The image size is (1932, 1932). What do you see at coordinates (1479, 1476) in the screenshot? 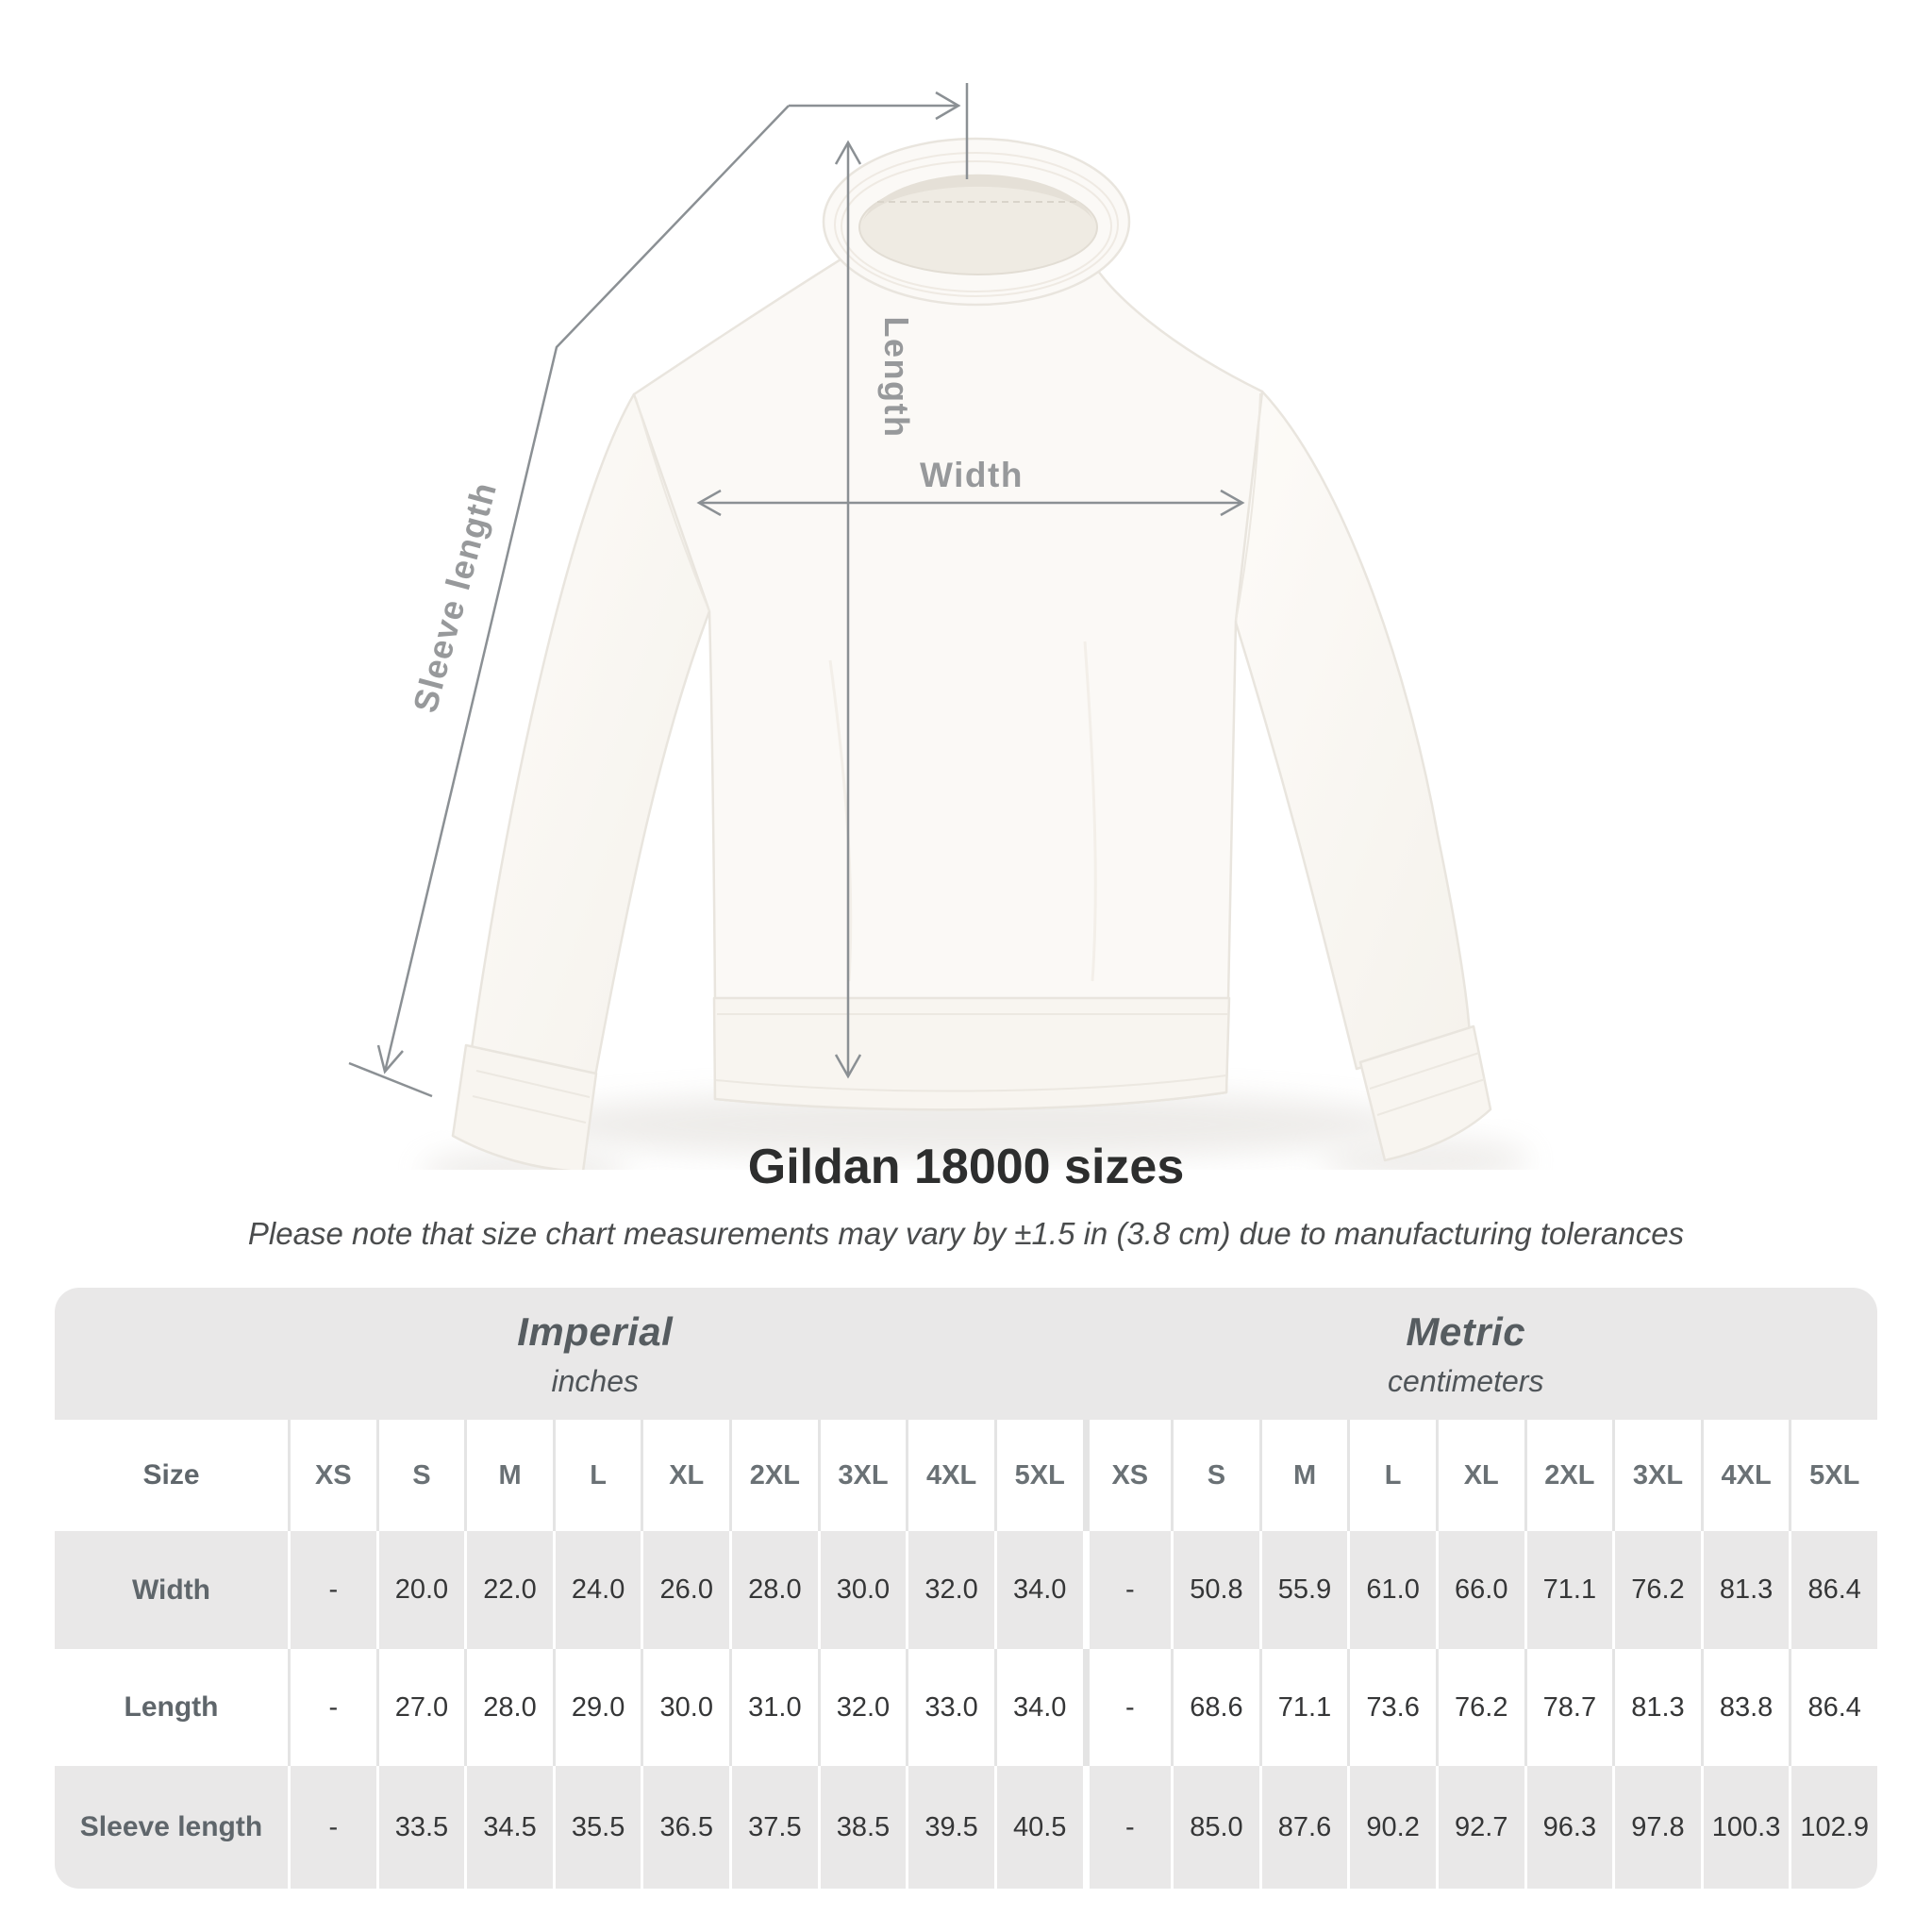
I see `size-header-metric: XL` at bounding box center [1479, 1476].